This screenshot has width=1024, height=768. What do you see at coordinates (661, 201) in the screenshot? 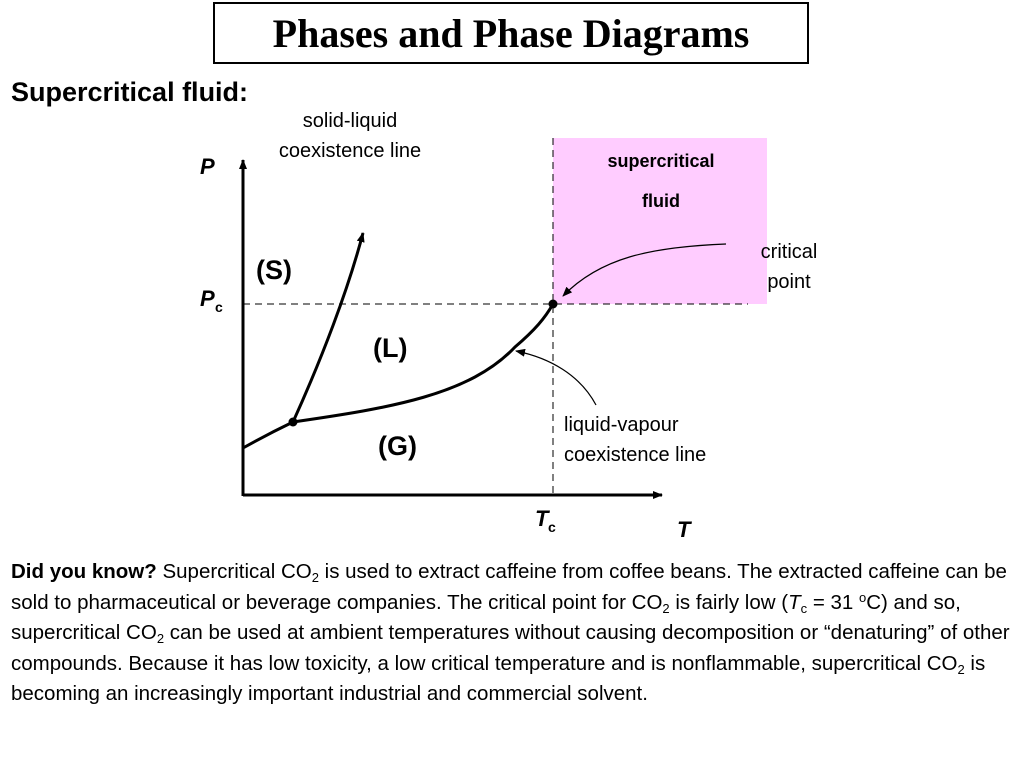
I see `supercritical-label-line2: fluid` at bounding box center [661, 201].